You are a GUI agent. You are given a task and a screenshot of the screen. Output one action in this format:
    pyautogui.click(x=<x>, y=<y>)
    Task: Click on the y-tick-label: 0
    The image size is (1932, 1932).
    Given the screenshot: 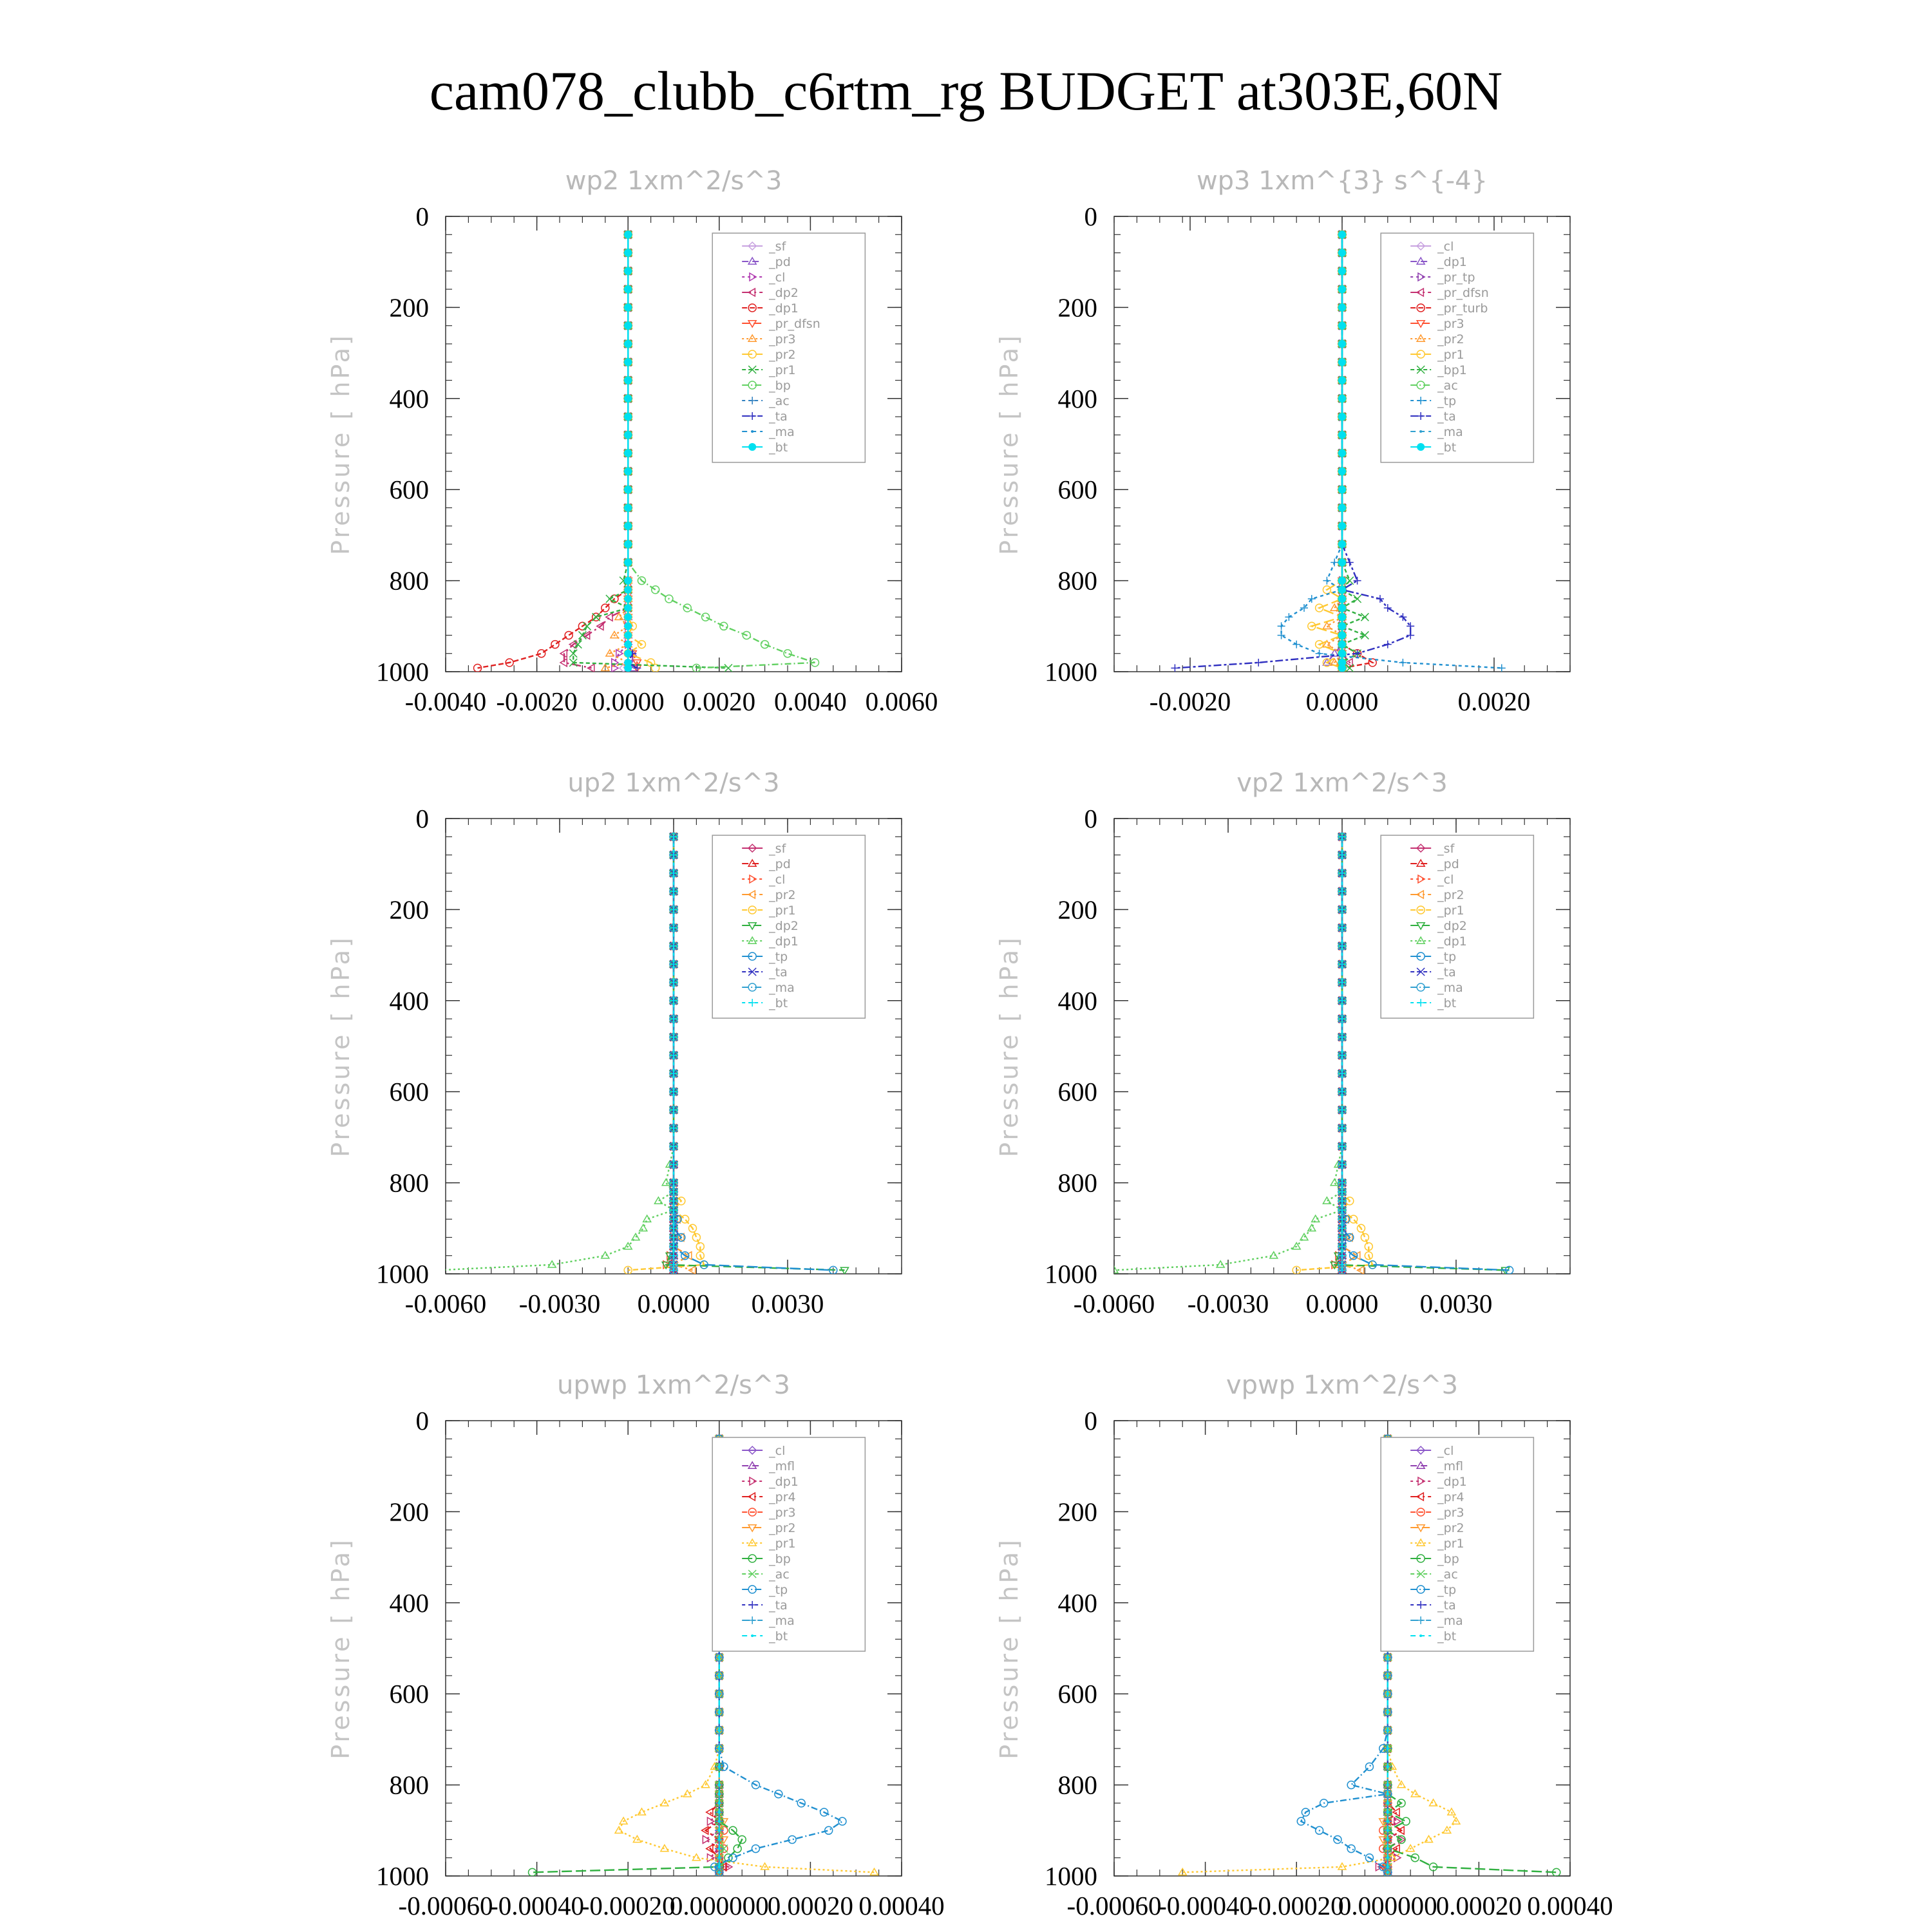 What is the action you would take?
    pyautogui.click(x=423, y=216)
    